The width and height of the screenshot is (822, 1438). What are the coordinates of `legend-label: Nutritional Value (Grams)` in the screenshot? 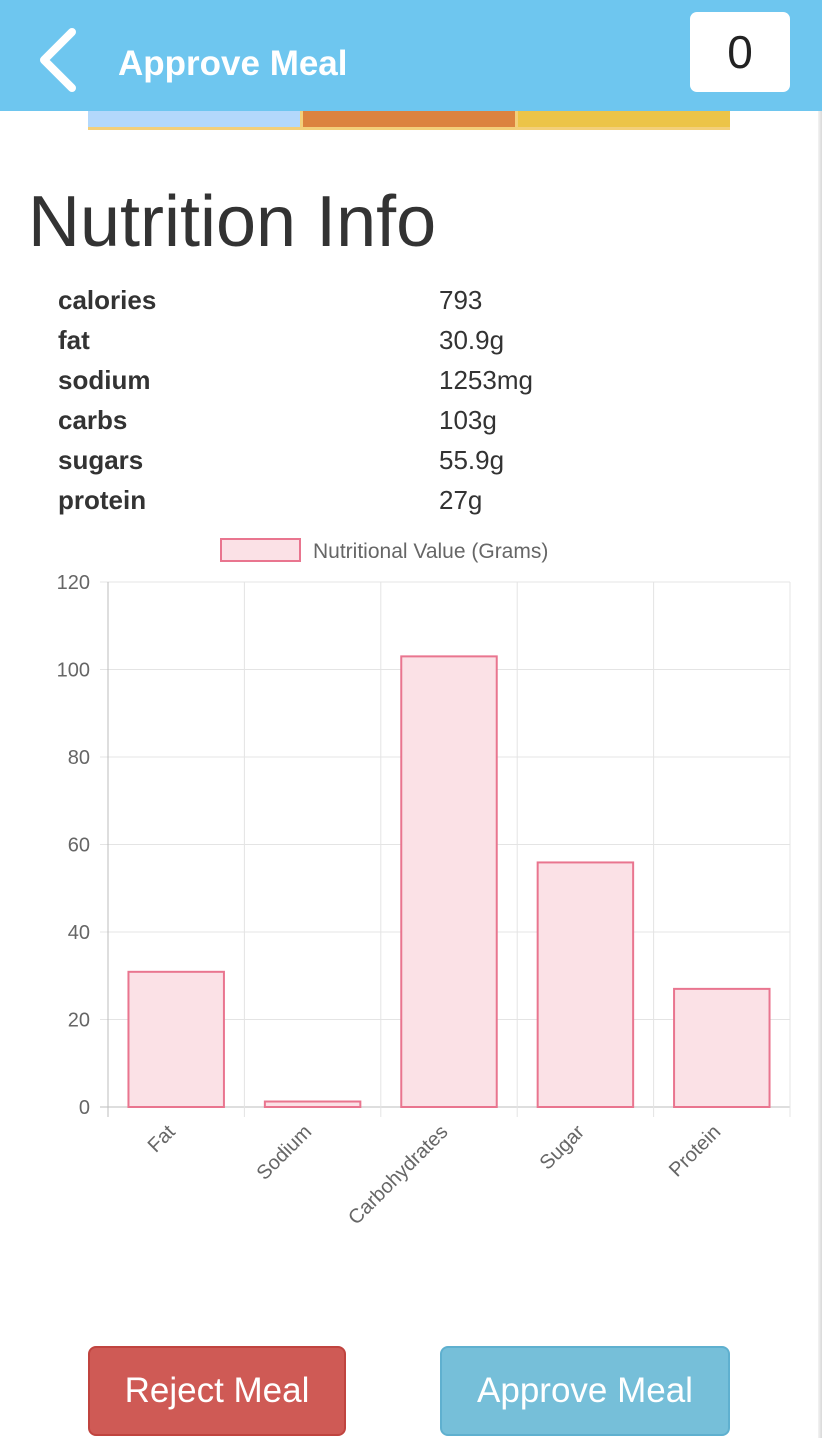 It's located at (430, 551).